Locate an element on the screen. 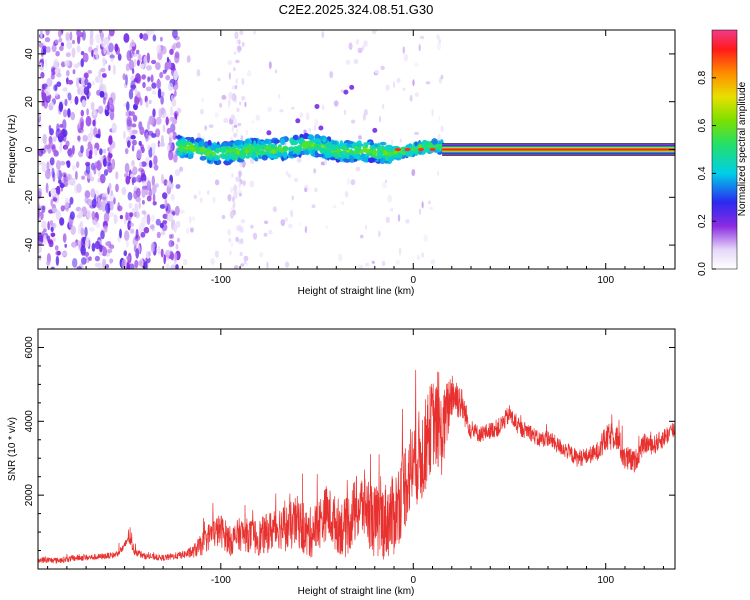 This screenshot has width=750, height=600. colorbar-tick-label: 0.6 is located at coordinates (702, 125).